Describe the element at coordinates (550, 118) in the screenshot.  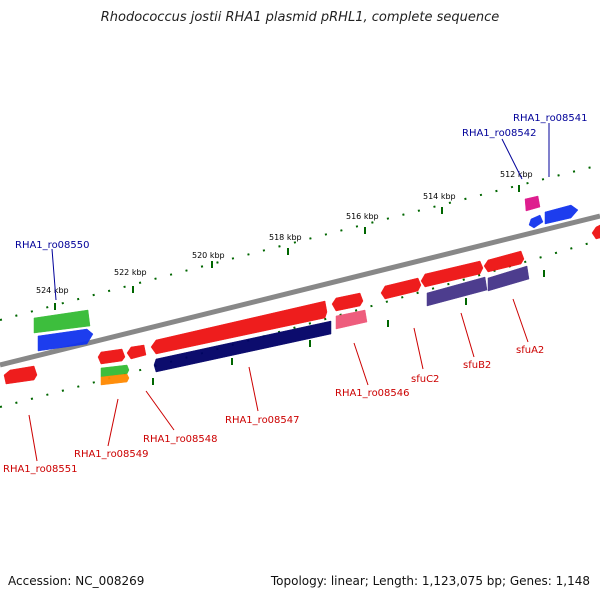
I see `gene-label-ro08541: RHA1_ro08541` at that location.